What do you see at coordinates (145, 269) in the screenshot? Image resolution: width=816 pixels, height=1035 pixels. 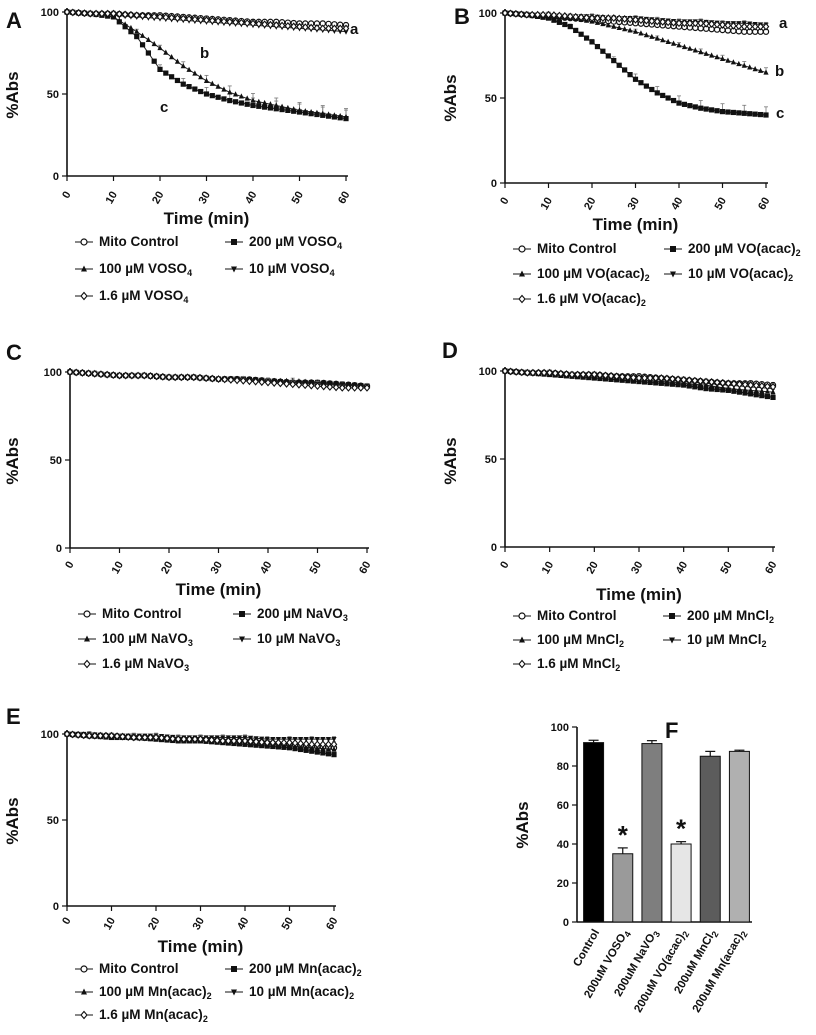 I see `legend-label: 100 µM VOSO4` at bounding box center [145, 269].